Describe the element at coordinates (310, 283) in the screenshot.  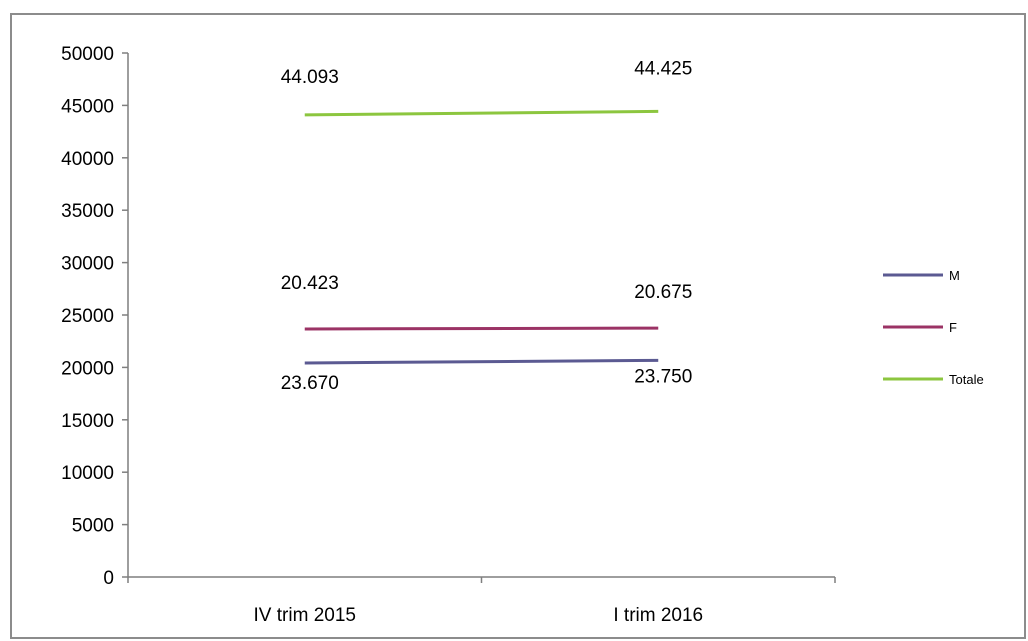
I see `data-label: 20.423` at that location.